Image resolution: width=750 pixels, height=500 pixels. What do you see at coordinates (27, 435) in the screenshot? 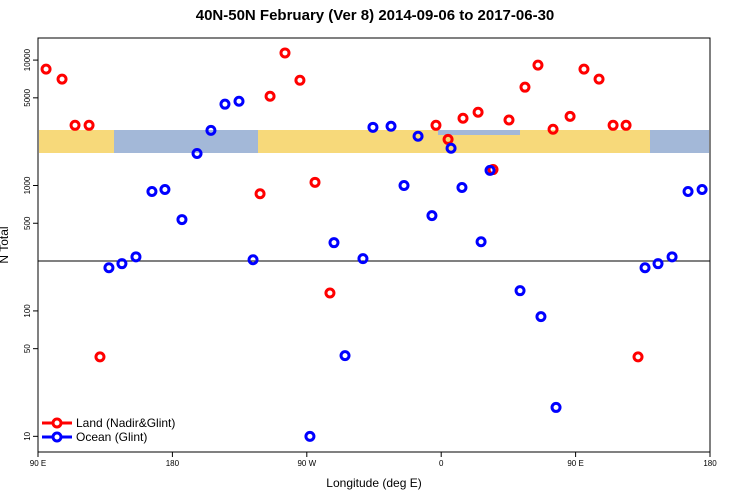
I see `y-tick-label: 10` at bounding box center [27, 435].